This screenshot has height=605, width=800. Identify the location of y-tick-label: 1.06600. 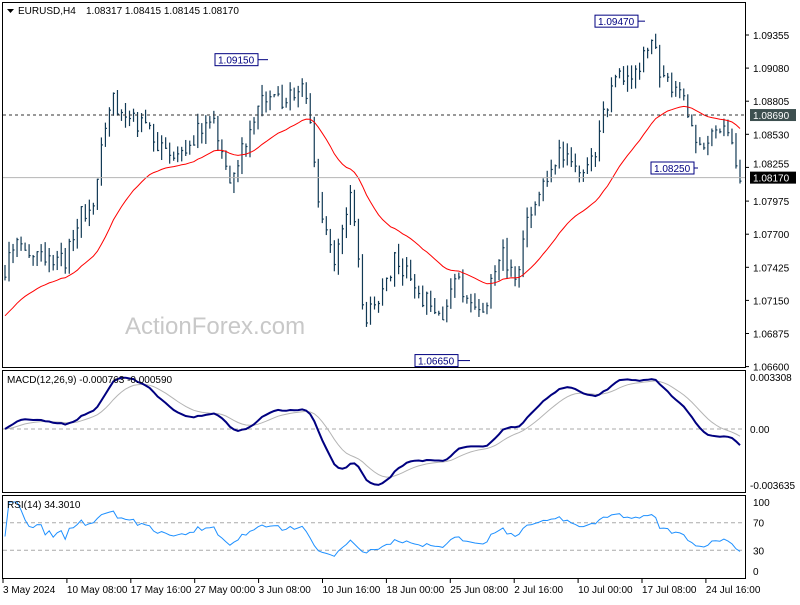
(771, 368).